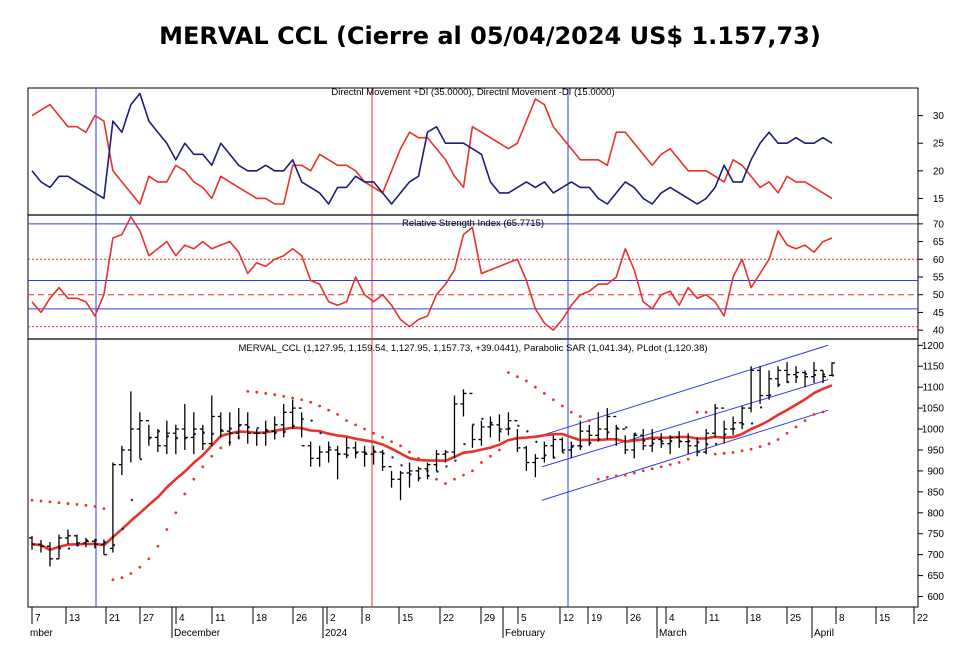 This screenshot has width=980, height=667. Describe the element at coordinates (525, 633) in the screenshot. I see `month-label: February` at that location.